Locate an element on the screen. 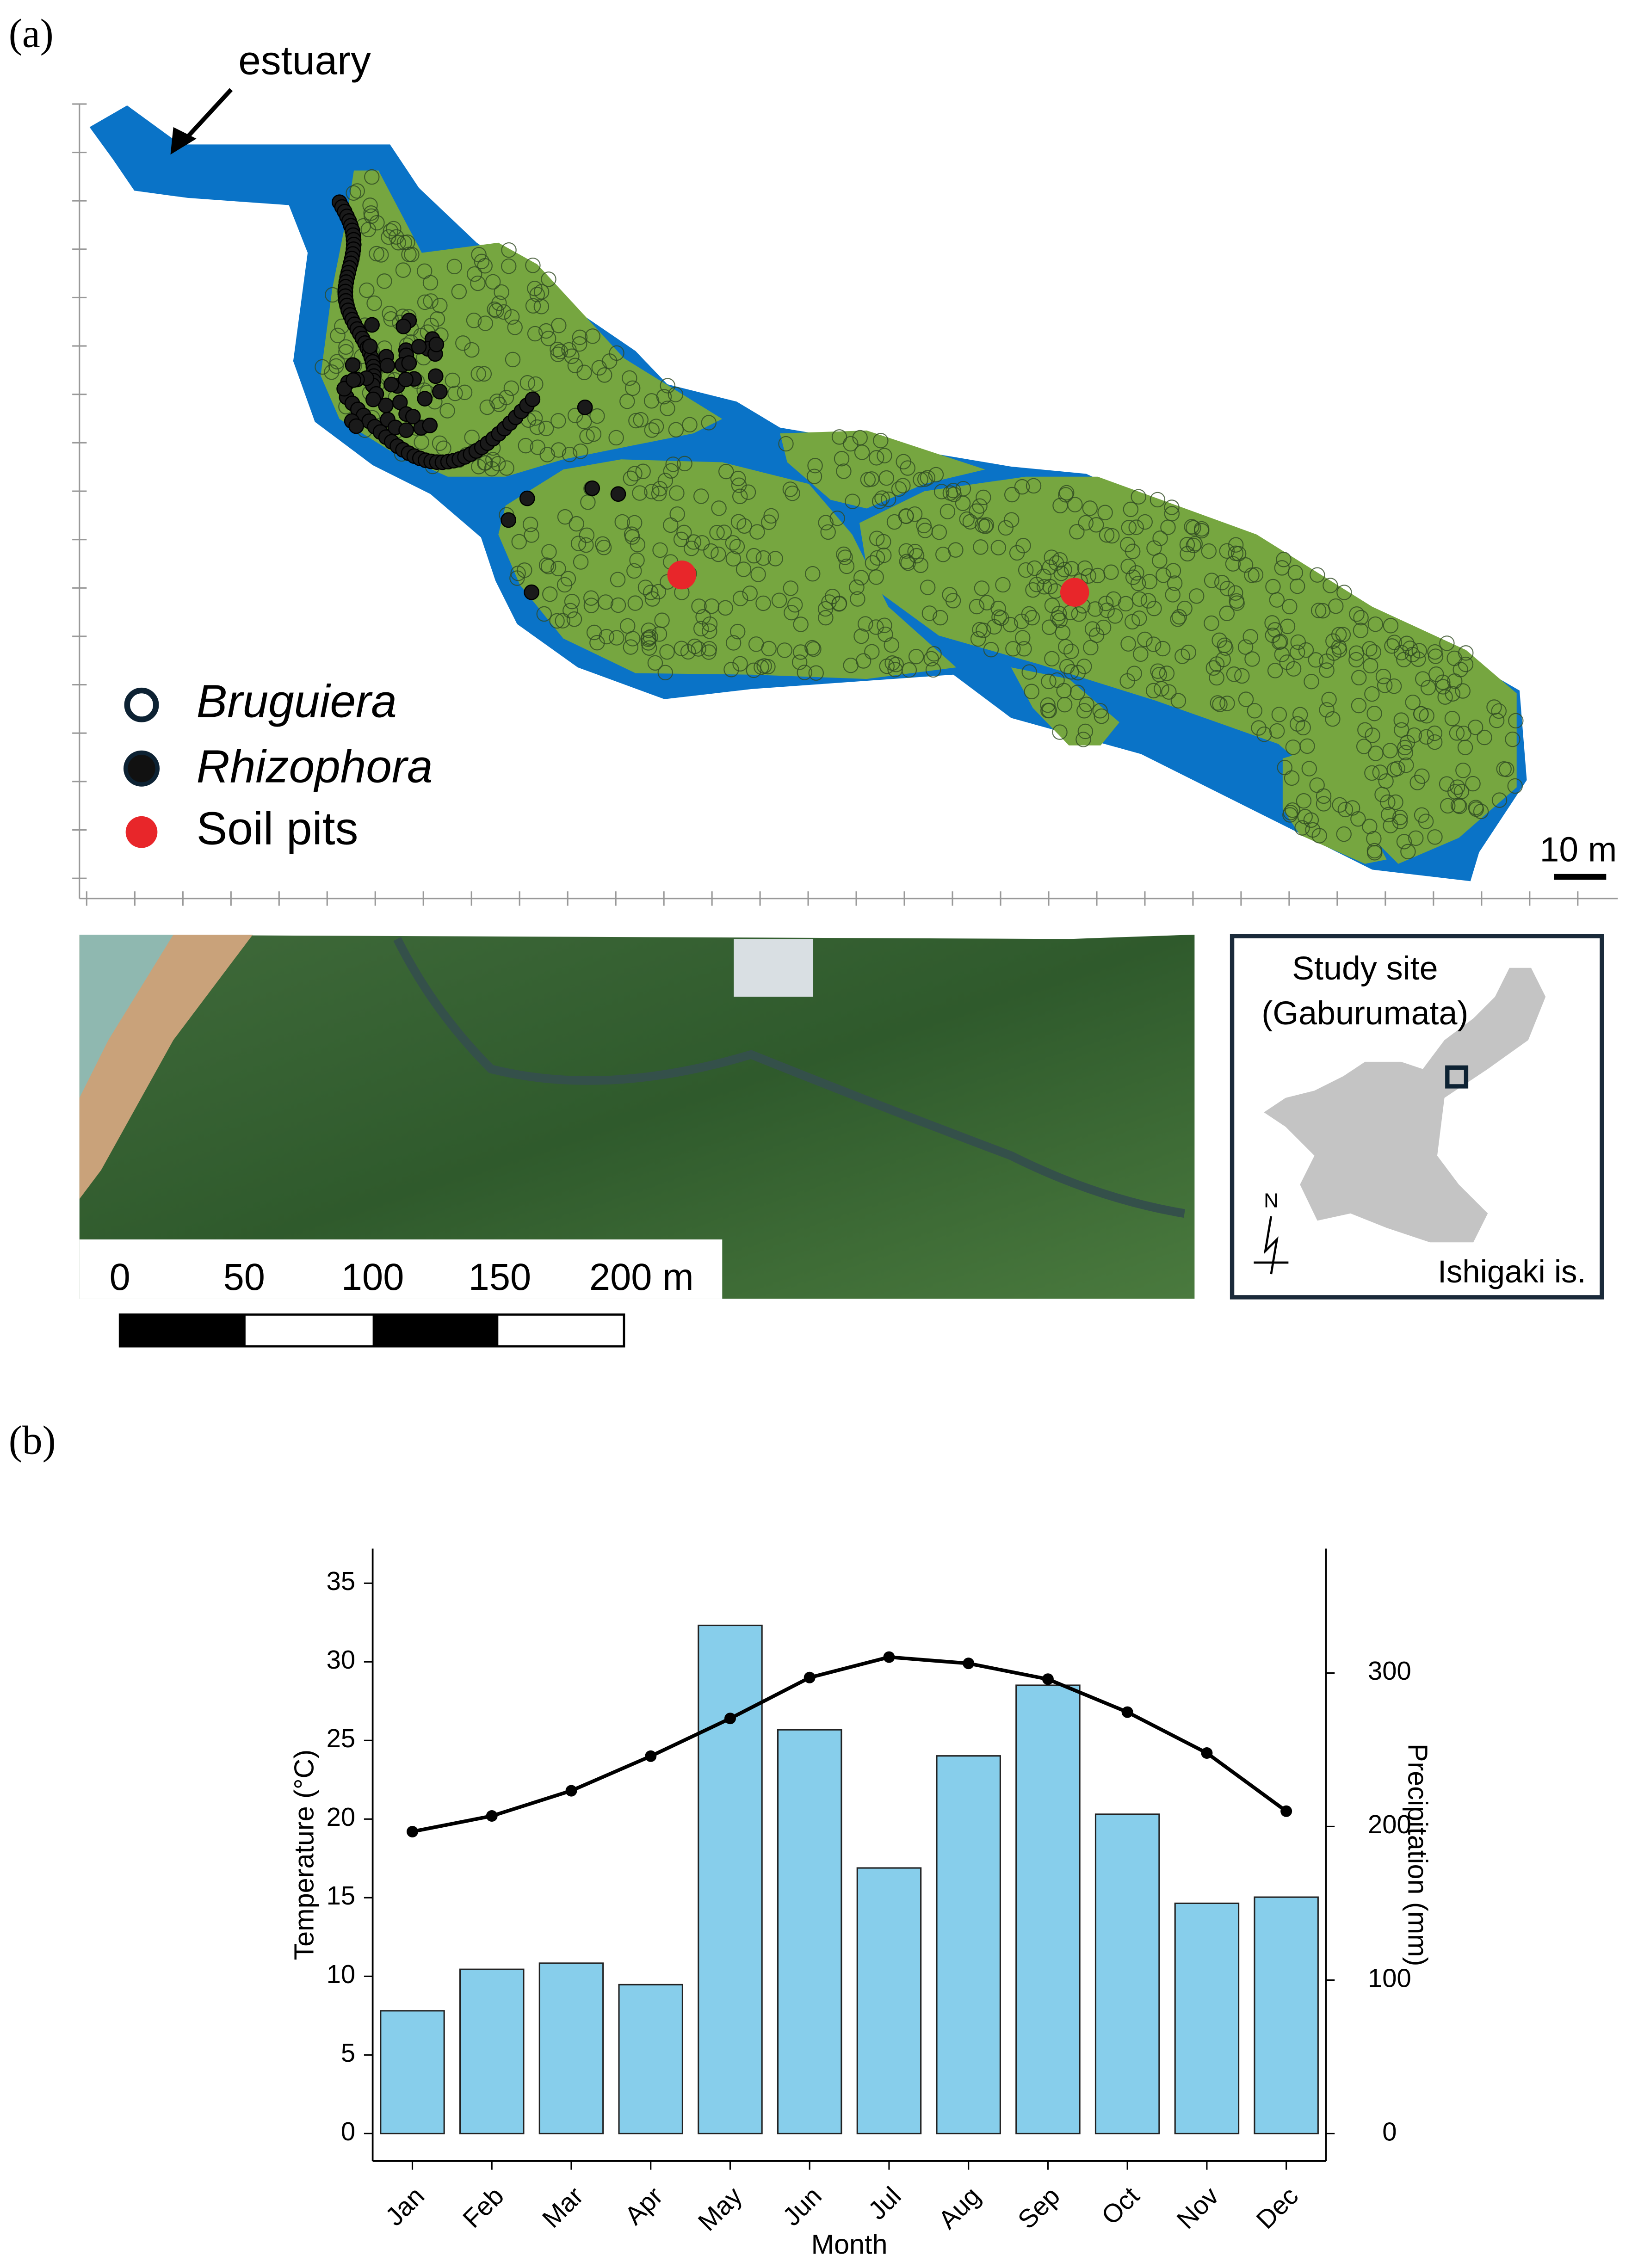  scale-label: 10 m is located at coordinates (1578, 850).